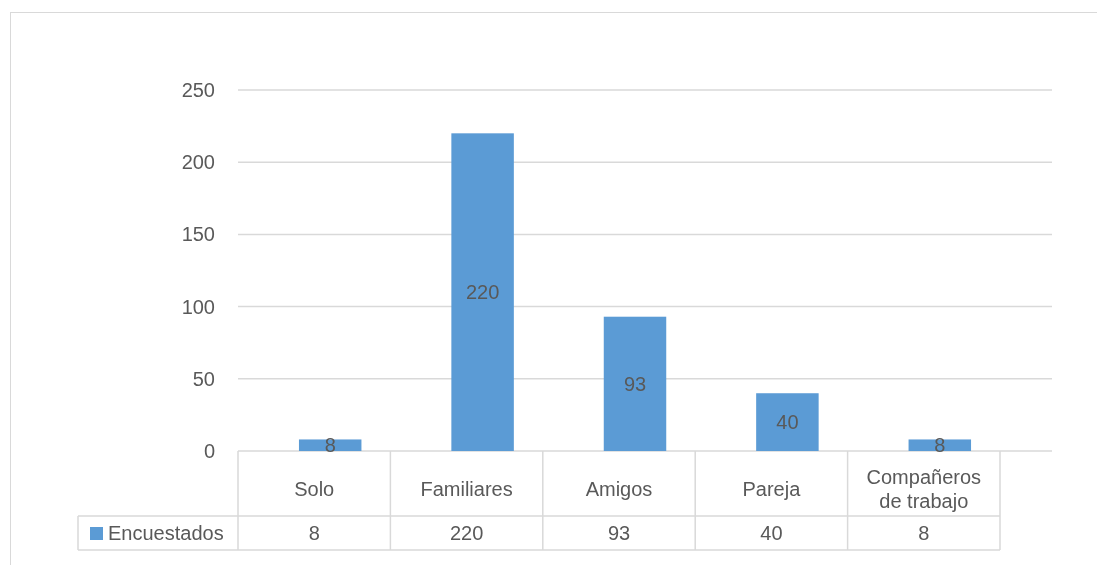  Describe the element at coordinates (166, 533) in the screenshot. I see `legend-label: Encuestados` at that location.